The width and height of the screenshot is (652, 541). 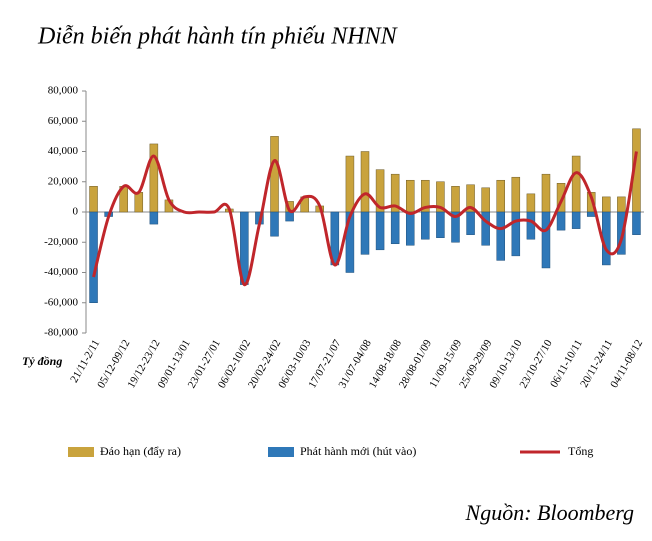 I want to click on legend-label: Đáo hạn (đẩy ra), so click(x=140, y=451).